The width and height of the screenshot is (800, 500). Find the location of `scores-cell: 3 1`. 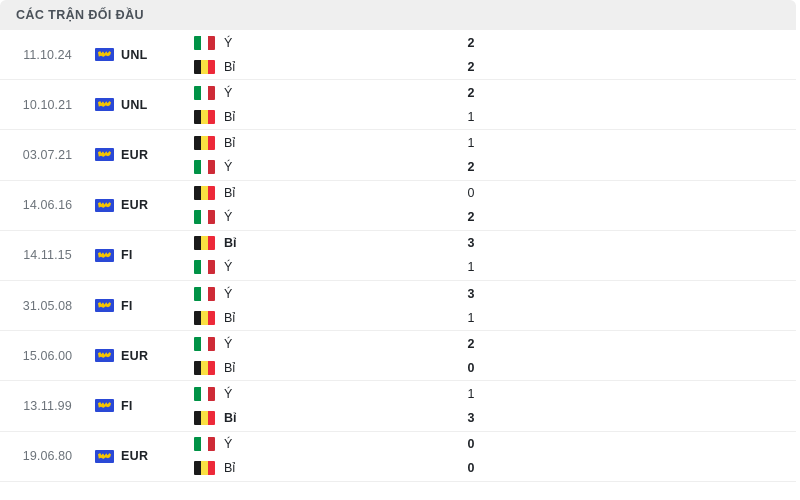

scores-cell: 3 1 is located at coordinates (471, 305).